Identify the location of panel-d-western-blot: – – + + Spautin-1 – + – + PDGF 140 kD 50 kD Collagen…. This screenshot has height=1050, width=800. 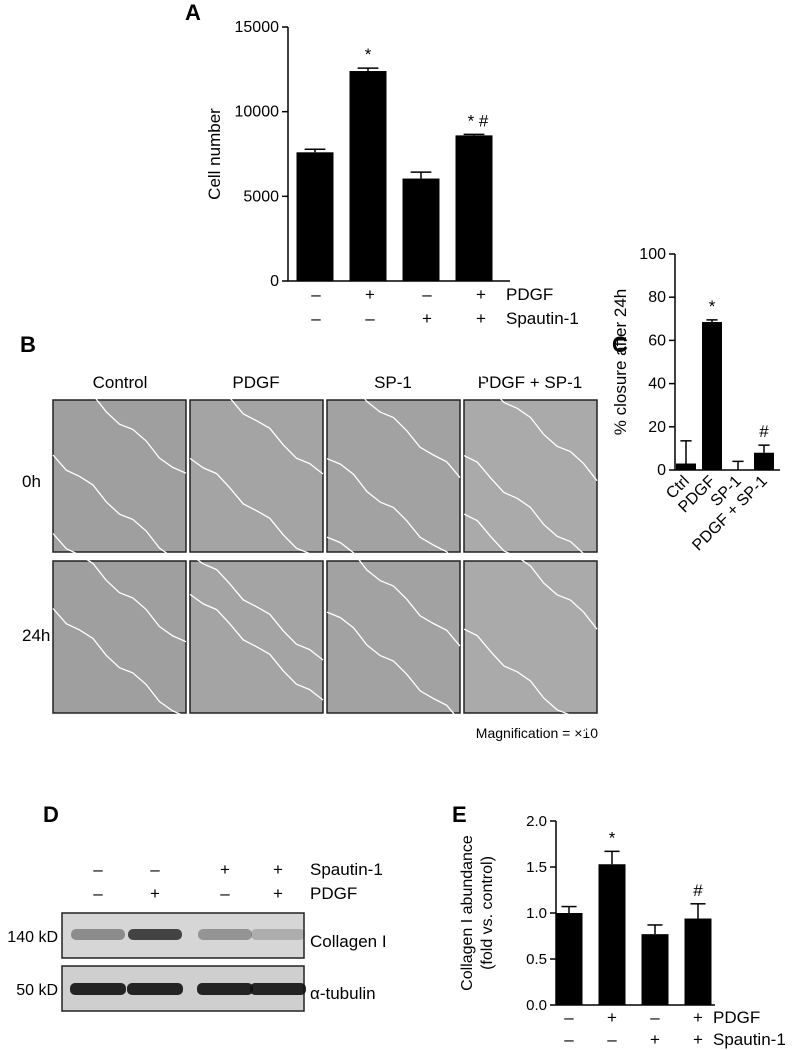
(197, 936).